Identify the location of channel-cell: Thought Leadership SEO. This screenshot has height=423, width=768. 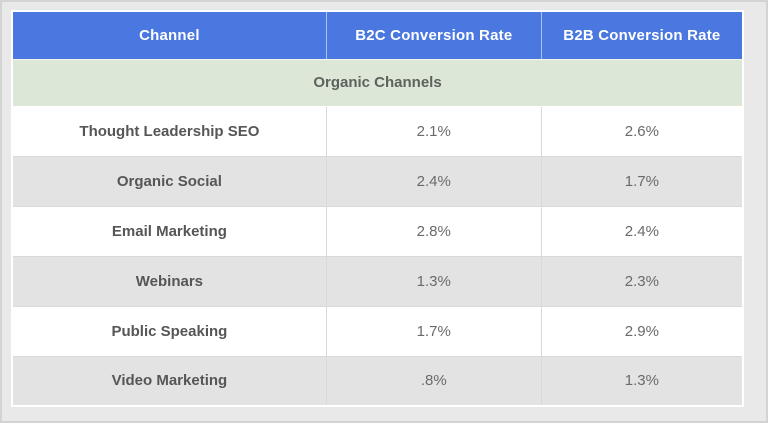
(169, 131).